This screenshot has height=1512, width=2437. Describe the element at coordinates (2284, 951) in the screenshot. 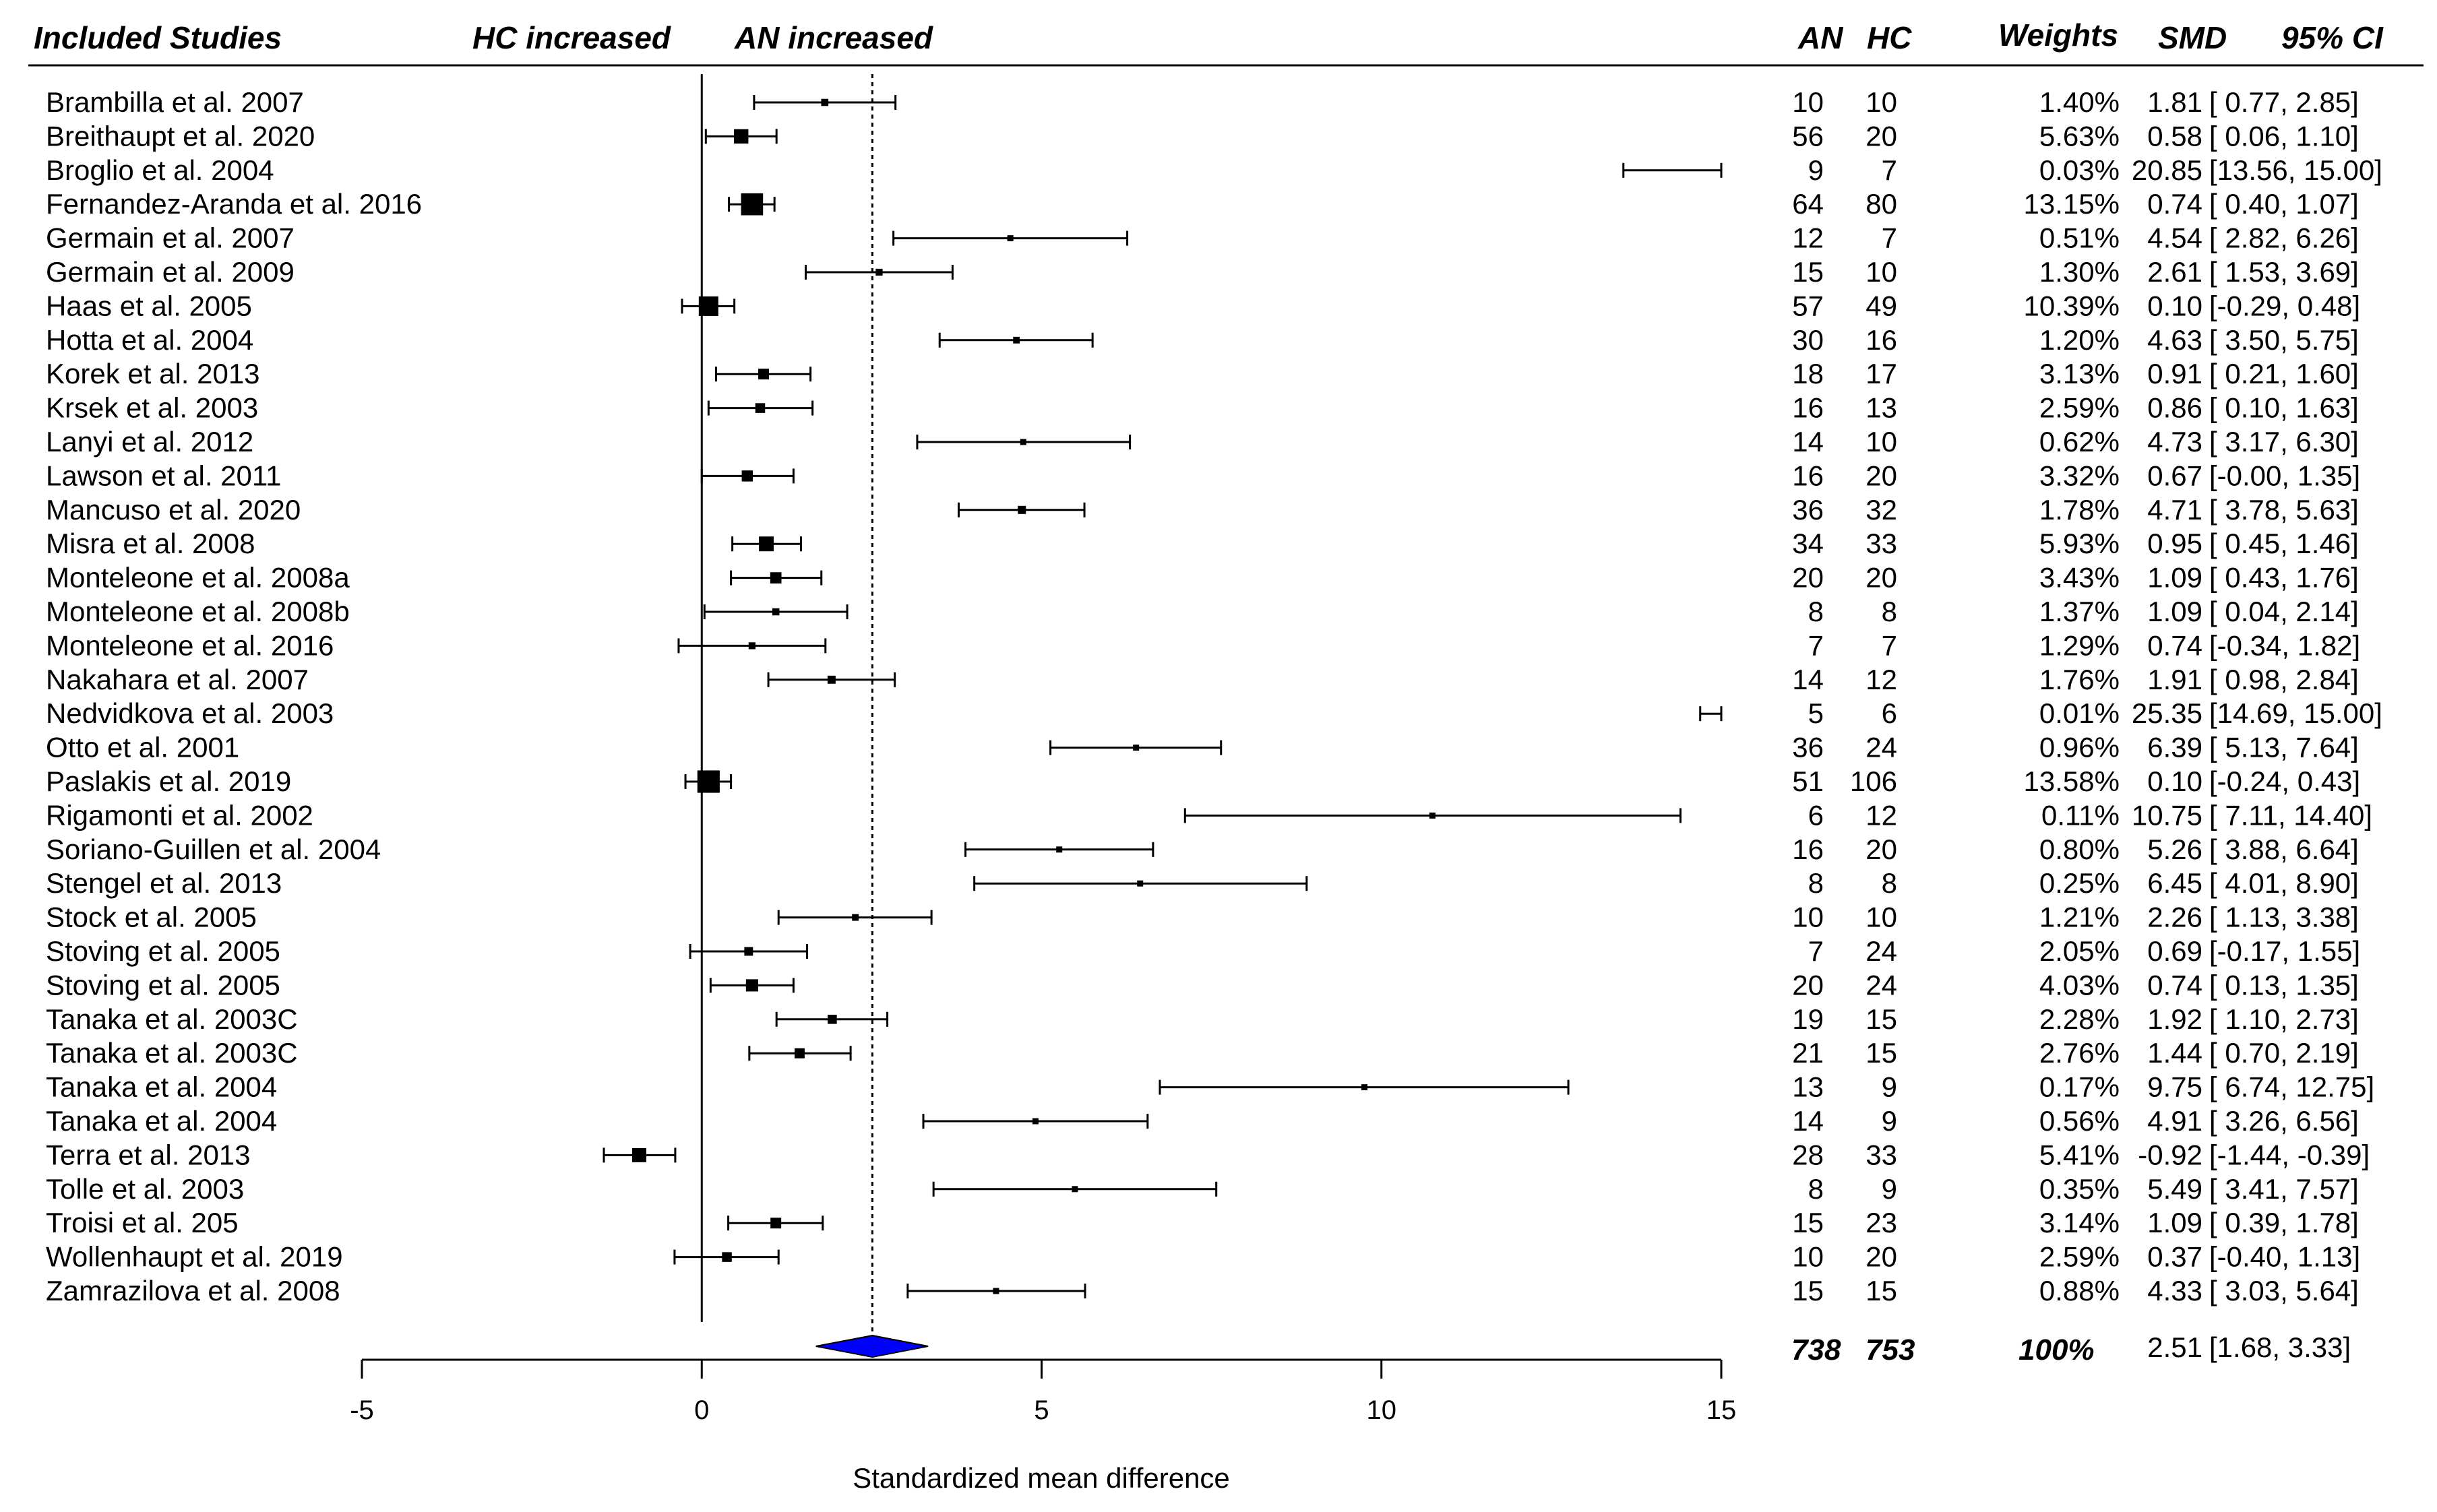

I see `study-ci: [-0.17, 1.55]` at that location.